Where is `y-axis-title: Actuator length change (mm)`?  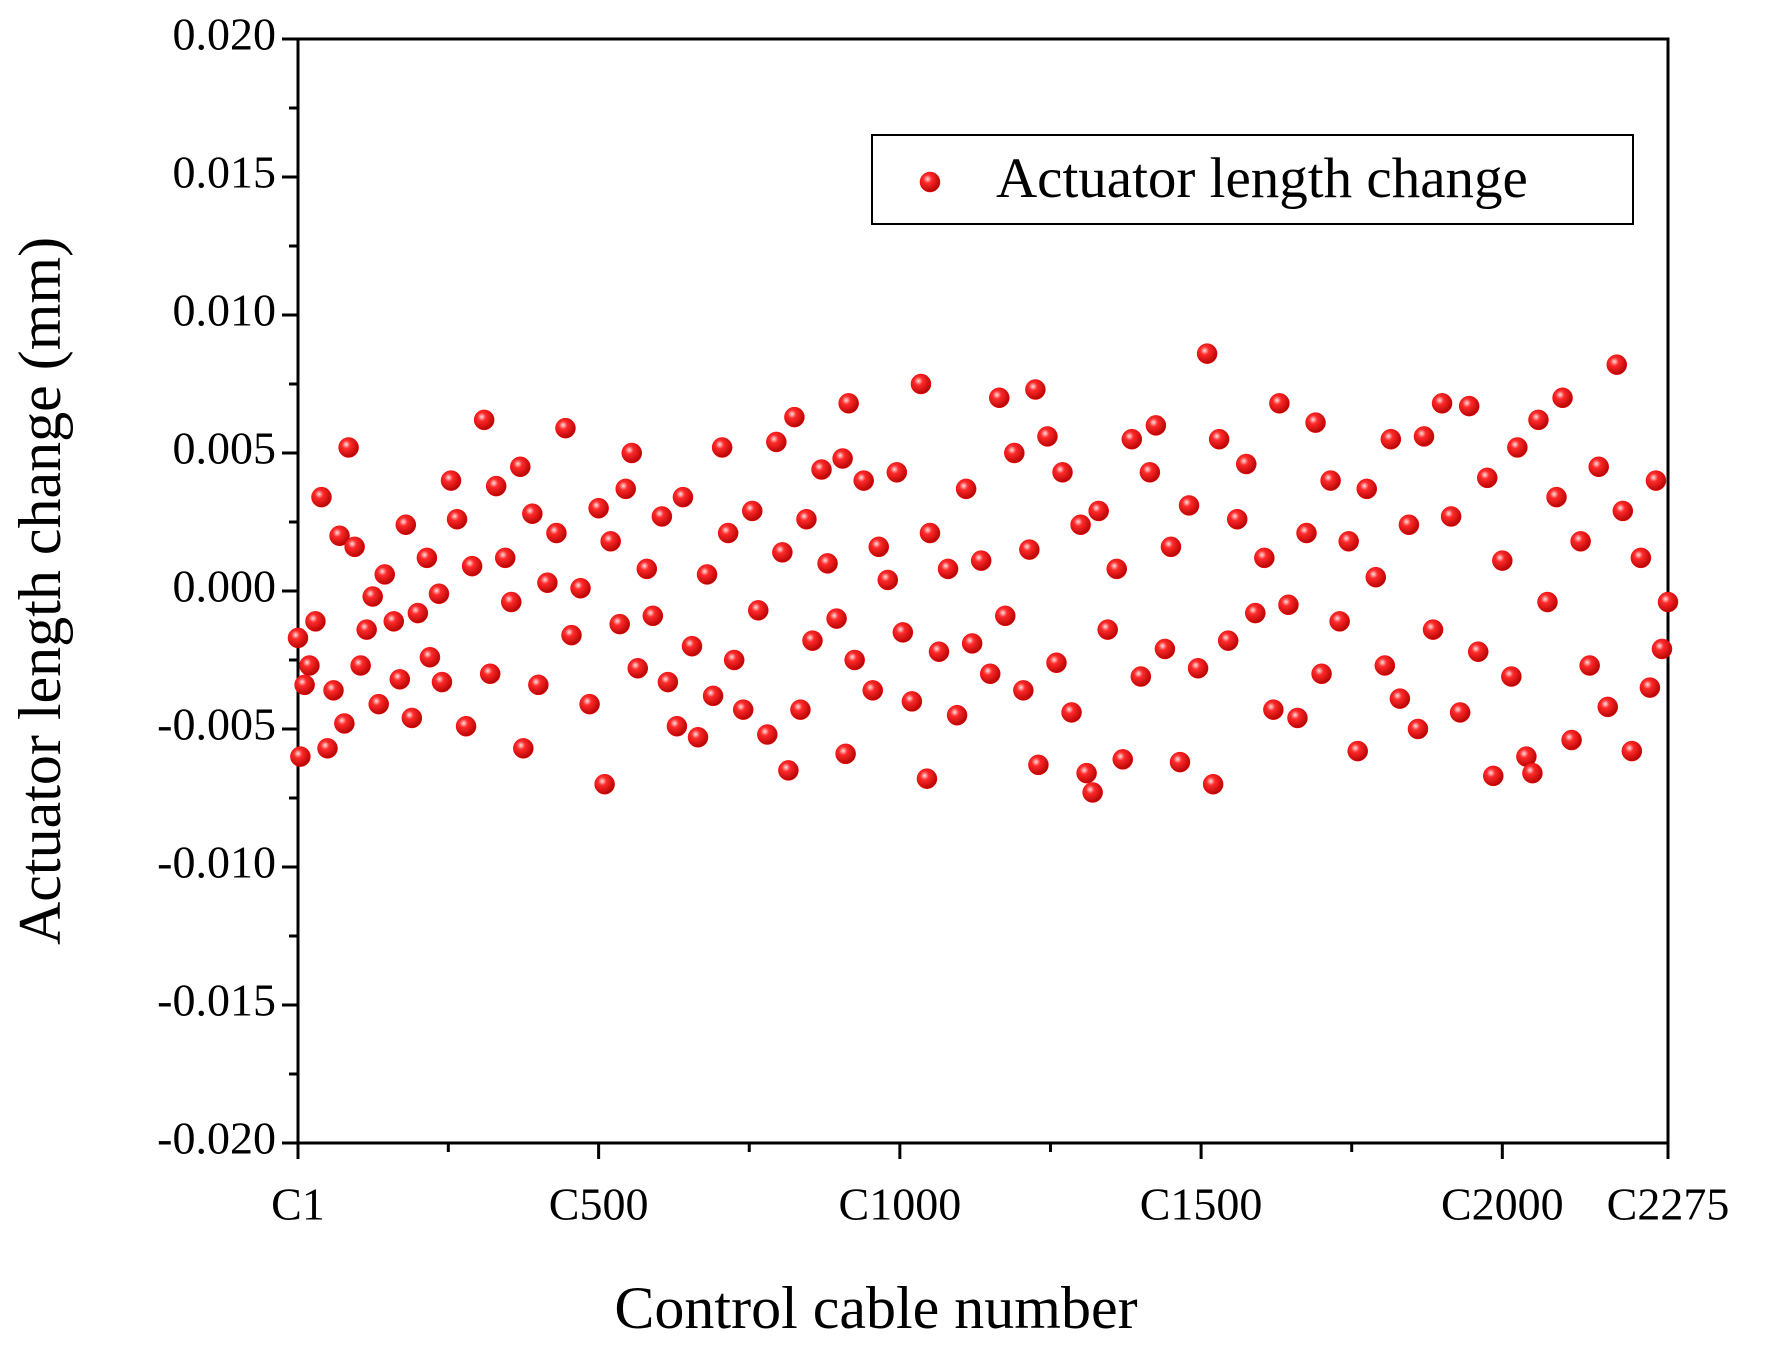 y-axis-title: Actuator length change (mm) is located at coordinates (40, 591).